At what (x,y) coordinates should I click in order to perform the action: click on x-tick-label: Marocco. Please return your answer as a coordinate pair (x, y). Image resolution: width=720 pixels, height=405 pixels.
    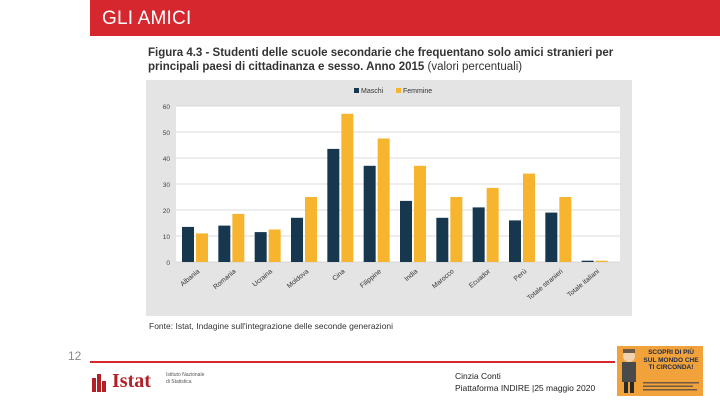
    Looking at the image, I should click on (443, 279).